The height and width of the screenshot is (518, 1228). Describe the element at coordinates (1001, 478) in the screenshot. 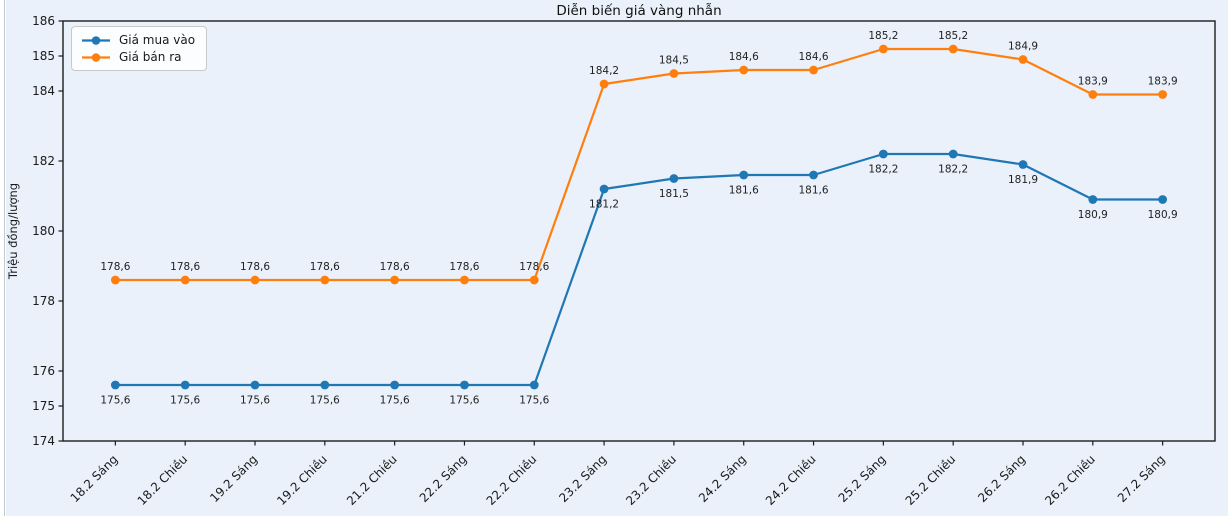

I see `x-tick-label: 26.2 Sáng` at that location.